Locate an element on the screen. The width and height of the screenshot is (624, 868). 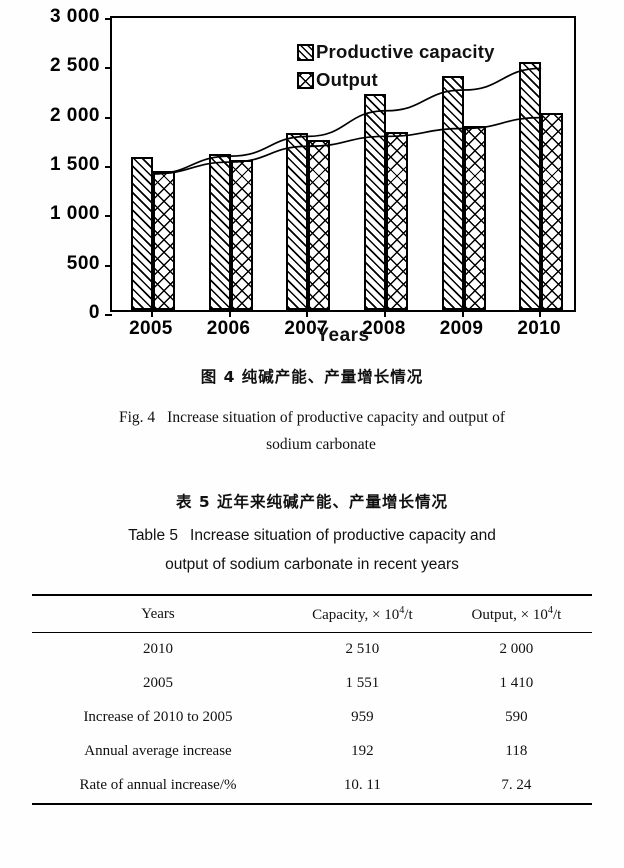
cell-capacity: 1 551 is located at coordinates (362, 683).